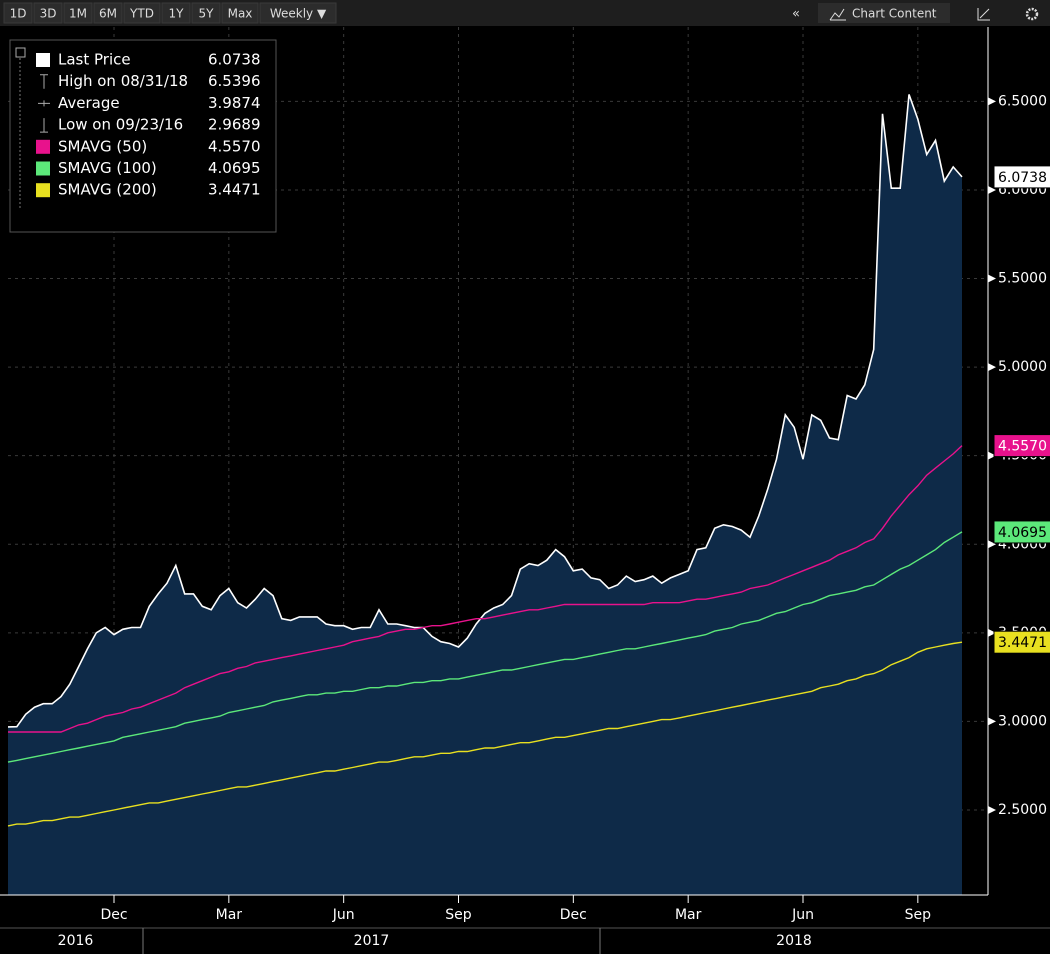 The height and width of the screenshot is (954, 1050). What do you see at coordinates (234, 146) in the screenshot?
I see `legend-value: 4.5570` at bounding box center [234, 146].